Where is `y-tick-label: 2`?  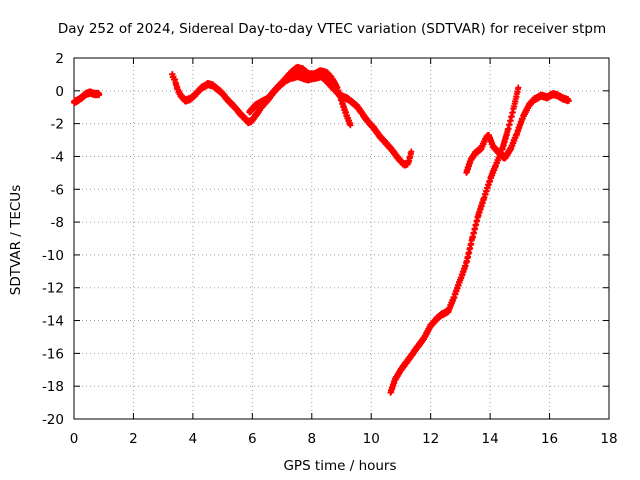 y-tick-label: 2 is located at coordinates (59, 59).